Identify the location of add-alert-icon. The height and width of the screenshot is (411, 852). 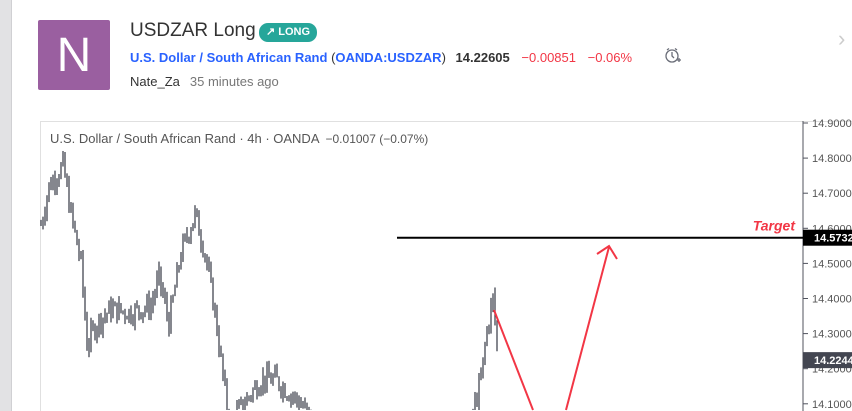
(673, 56).